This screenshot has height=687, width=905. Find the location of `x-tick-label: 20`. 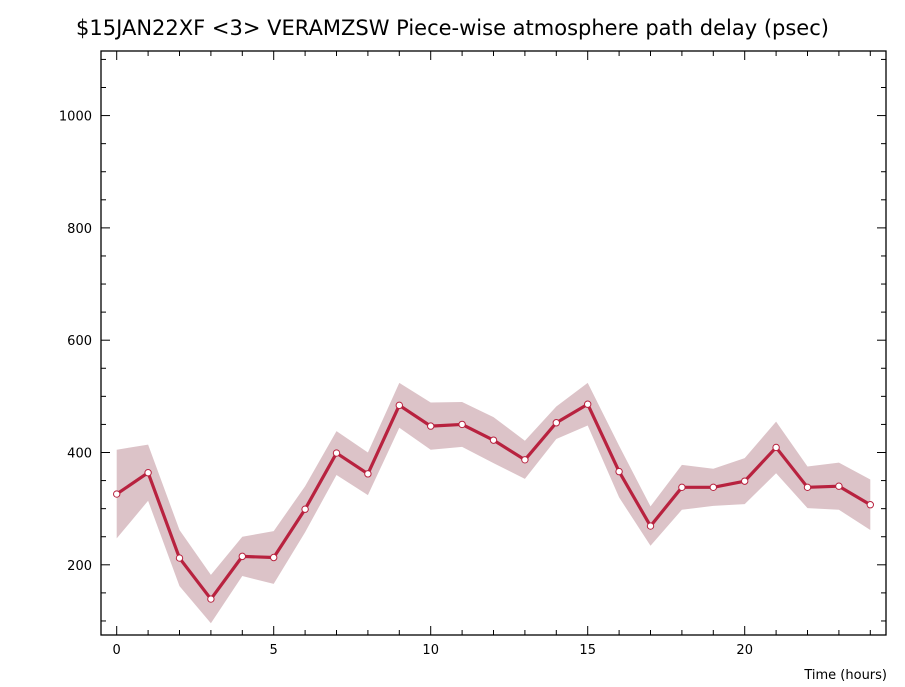

x-tick-label: 20 is located at coordinates (744, 650).